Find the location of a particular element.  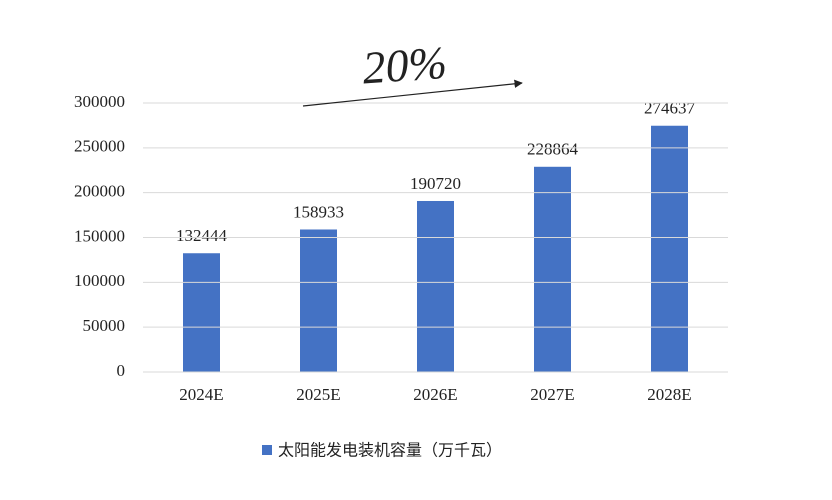

y-tick-label: 100000 is located at coordinates (99, 280).